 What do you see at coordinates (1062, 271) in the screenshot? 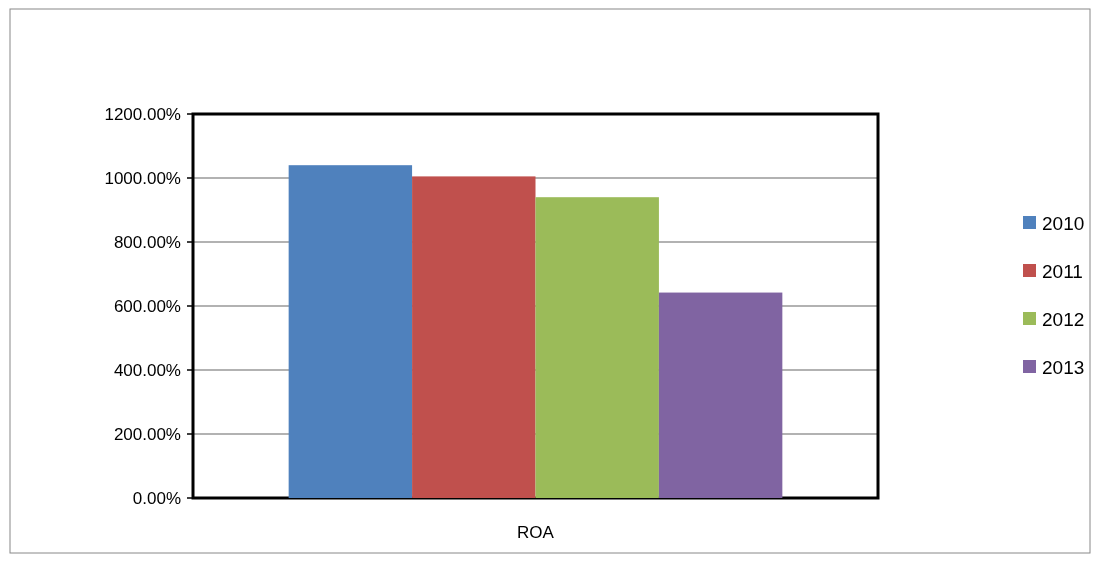
I see `legend-label: 2011` at bounding box center [1062, 271].